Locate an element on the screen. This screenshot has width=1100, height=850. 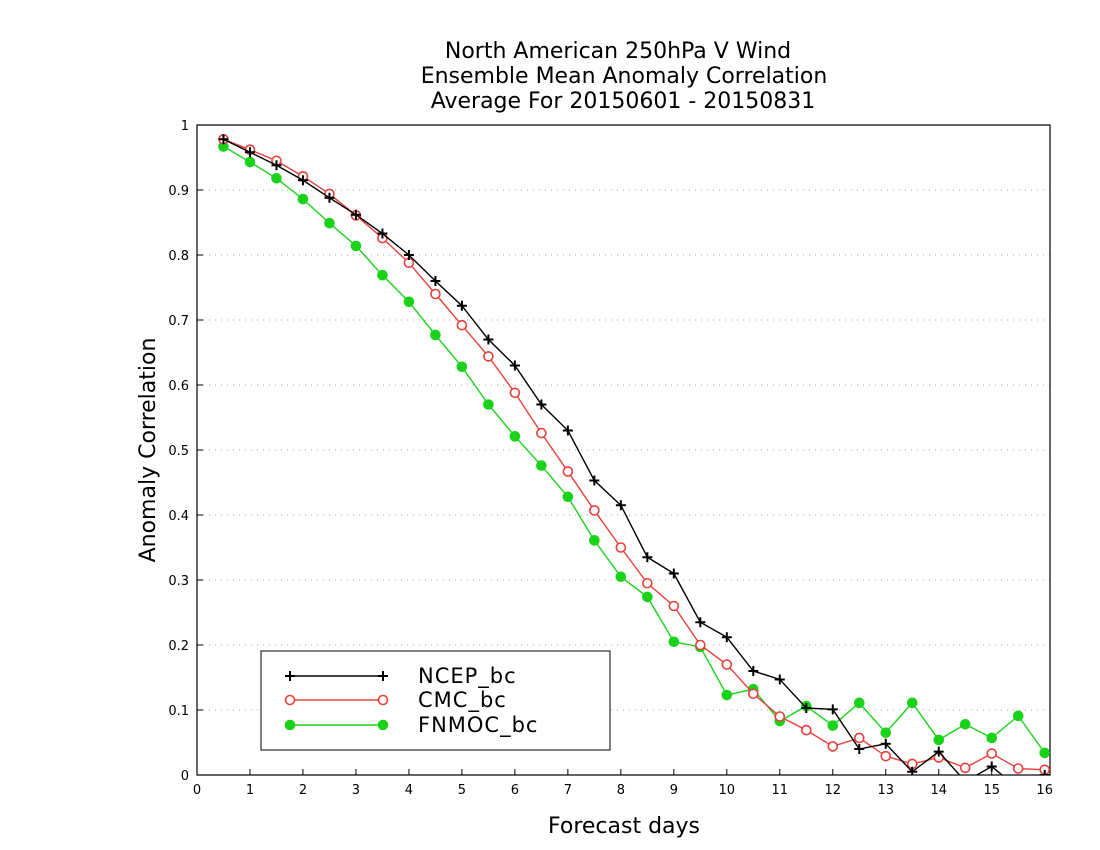
y-tick-label: 0.5 is located at coordinates (178, 451).